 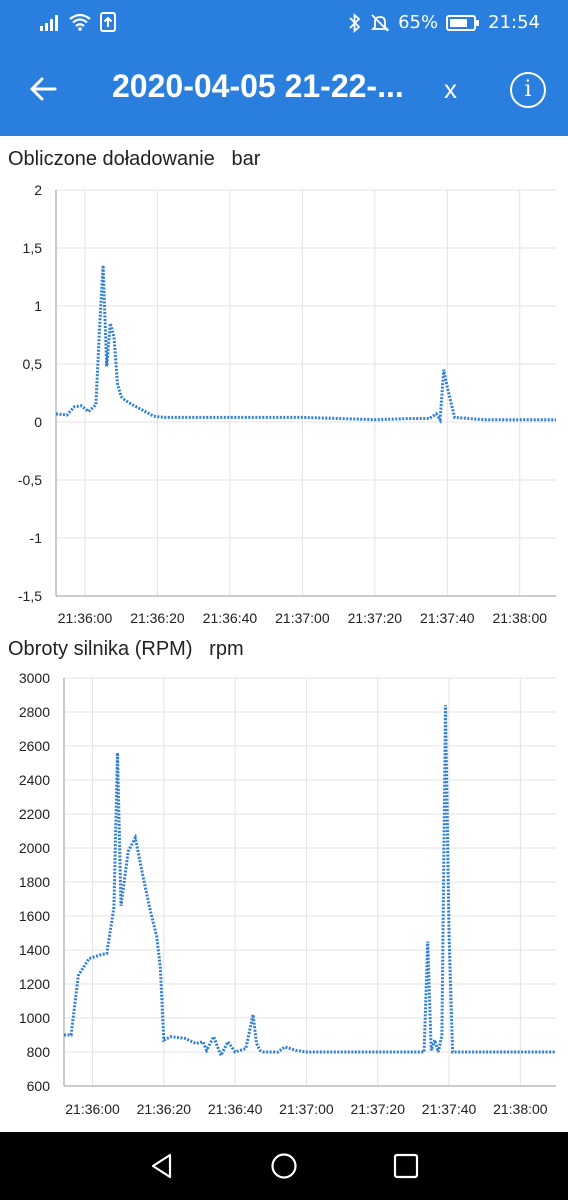 What do you see at coordinates (30, 480) in the screenshot?
I see `y-tick-label: -0,5` at bounding box center [30, 480].